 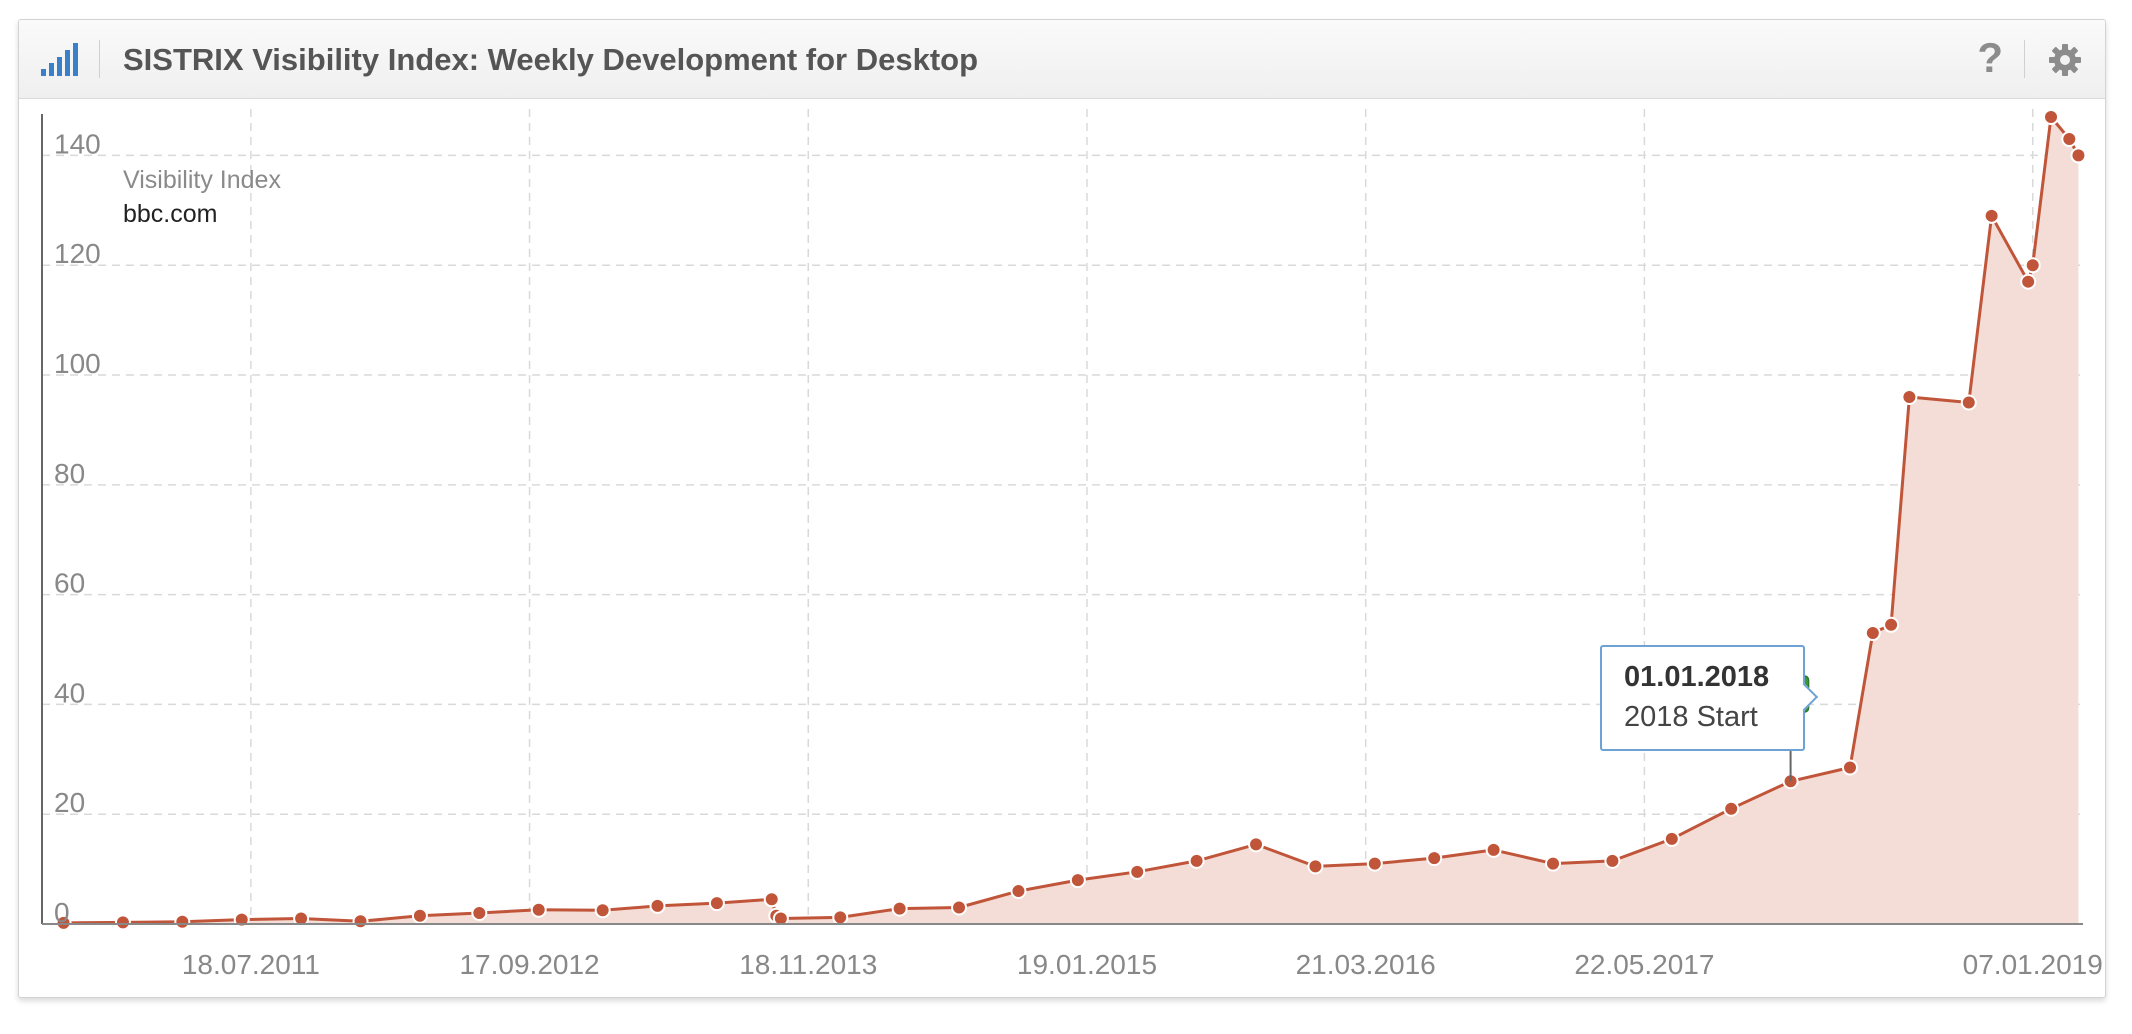 What do you see at coordinates (1644, 964) in the screenshot?
I see `x-tick-label: 22.05.2017` at bounding box center [1644, 964].